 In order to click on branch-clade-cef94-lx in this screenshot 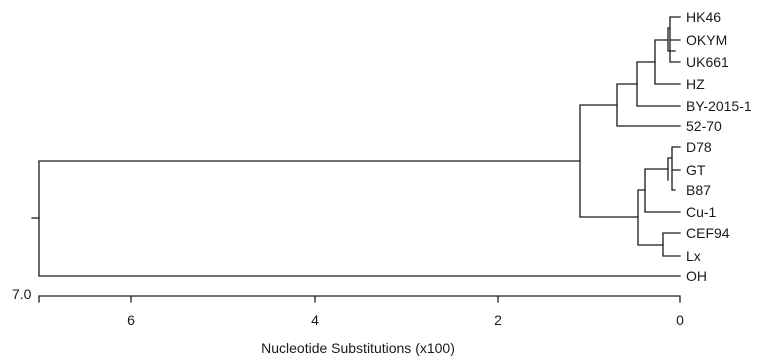, I will do `click(671, 244)`.